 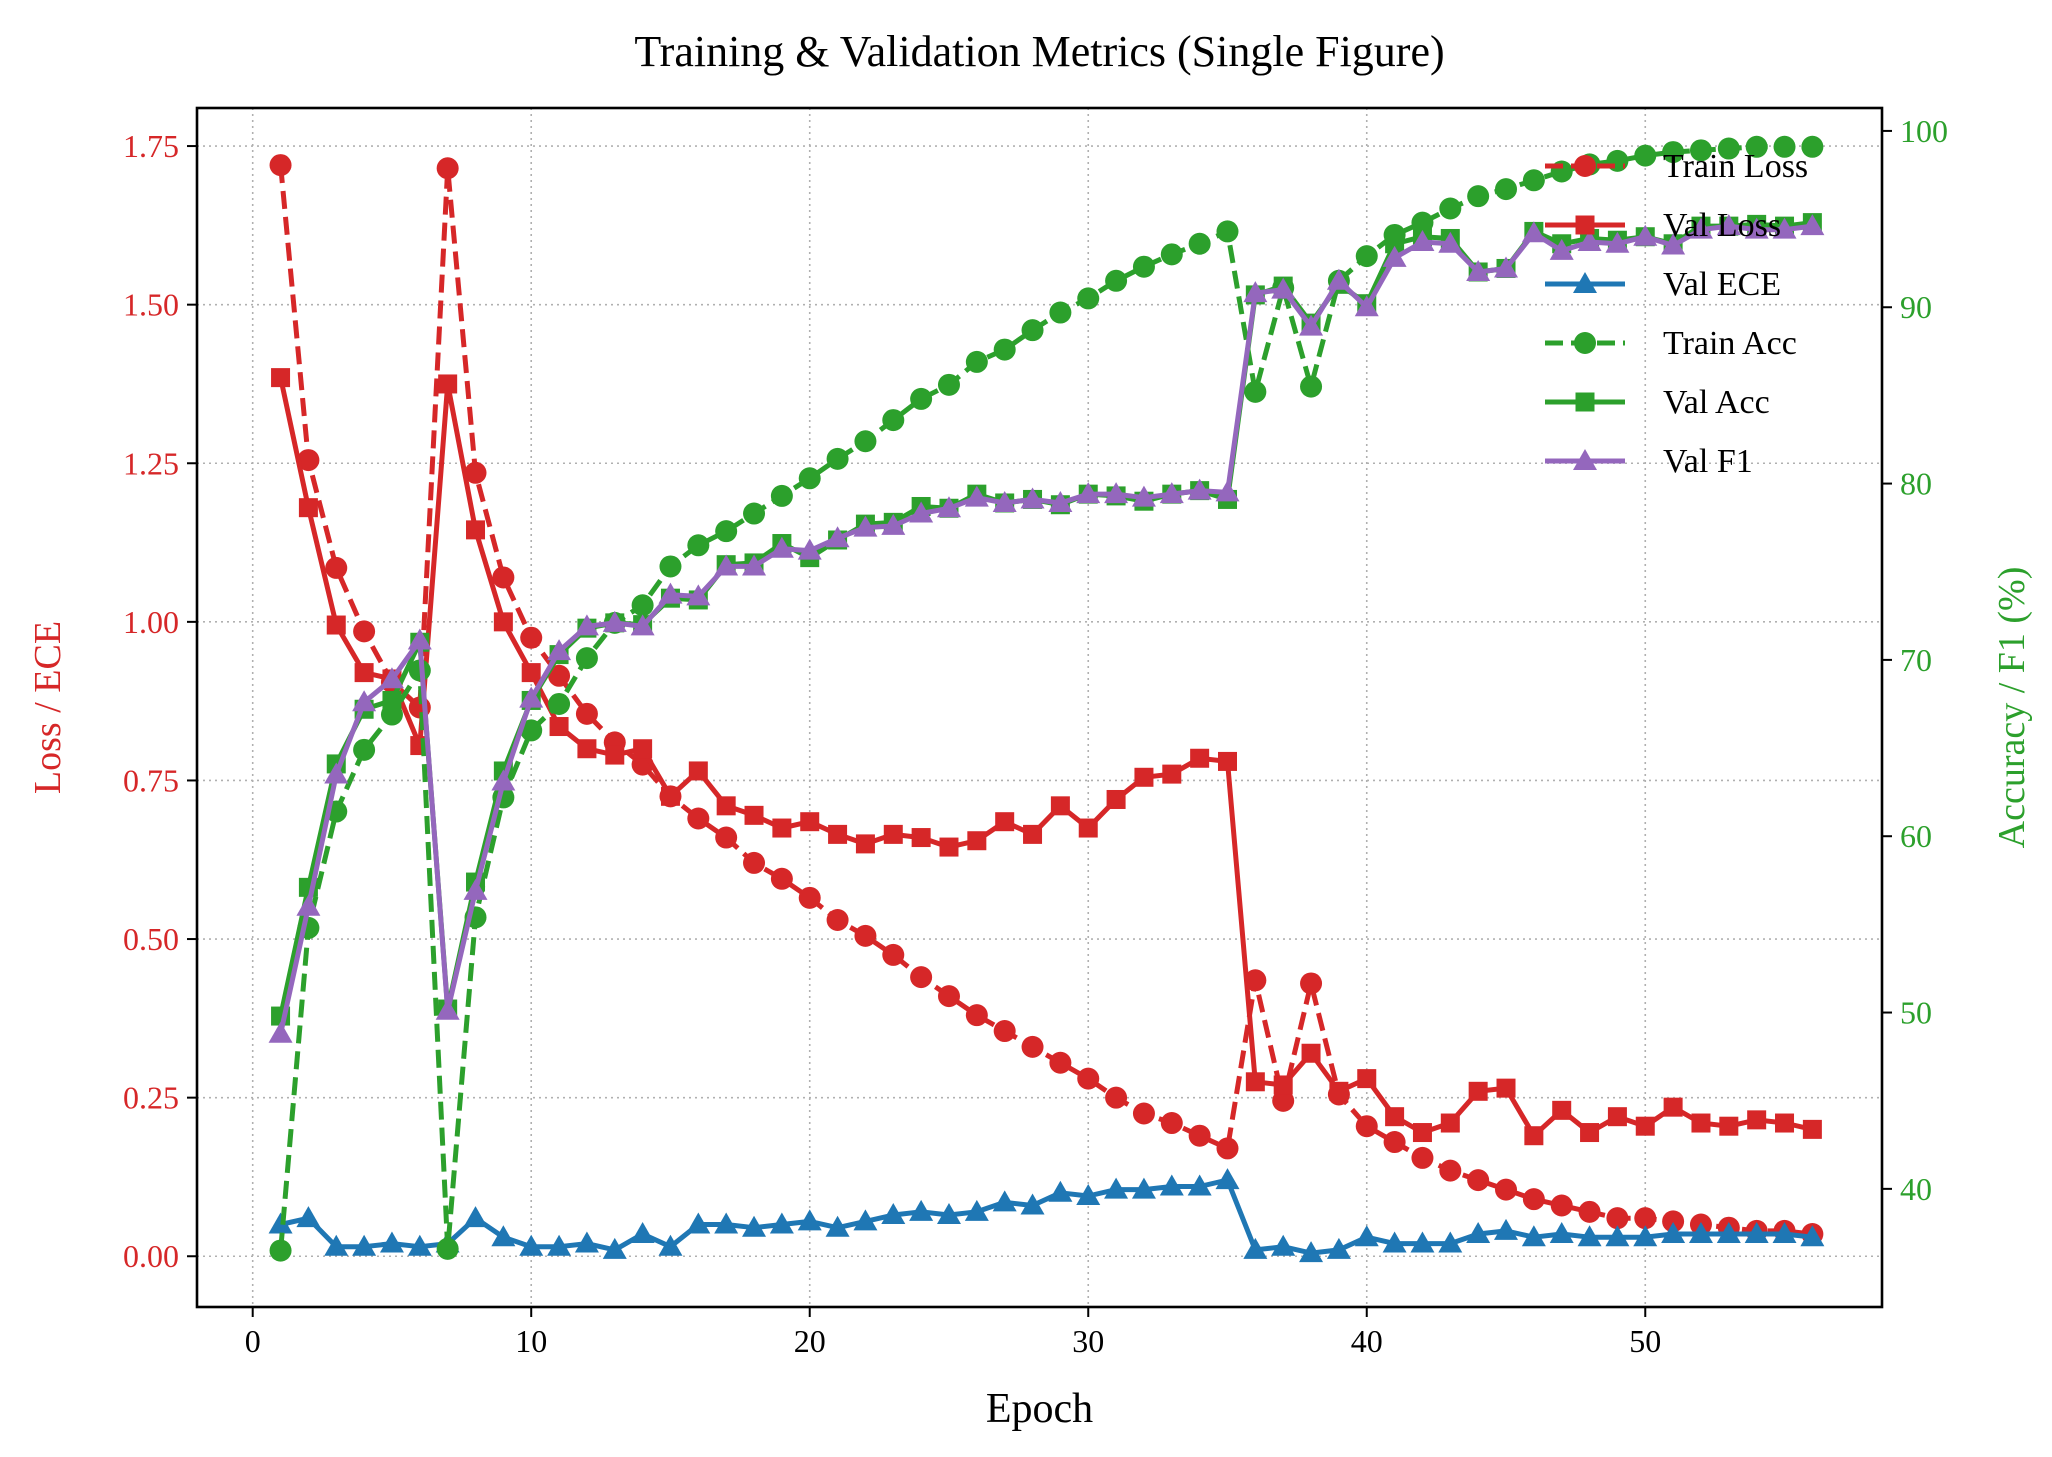 What do you see at coordinates (48, 707) in the screenshot?
I see `y-axis-left-label: Loss / ECE` at bounding box center [48, 707].